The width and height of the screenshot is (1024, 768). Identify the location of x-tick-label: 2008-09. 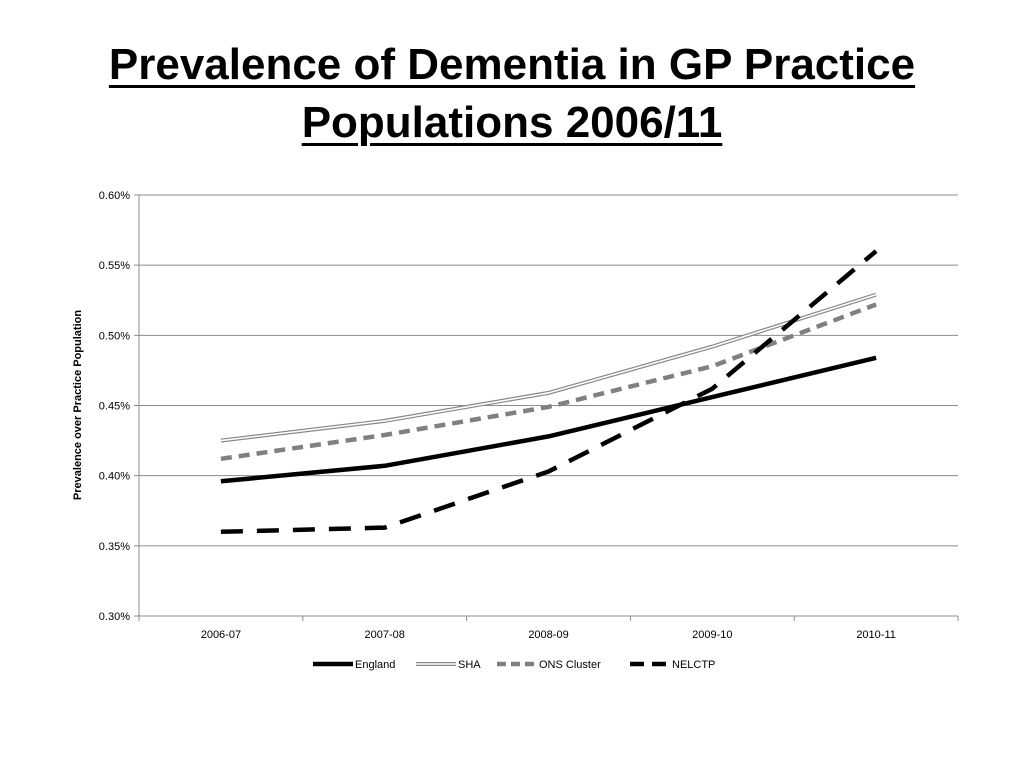
(548, 635).